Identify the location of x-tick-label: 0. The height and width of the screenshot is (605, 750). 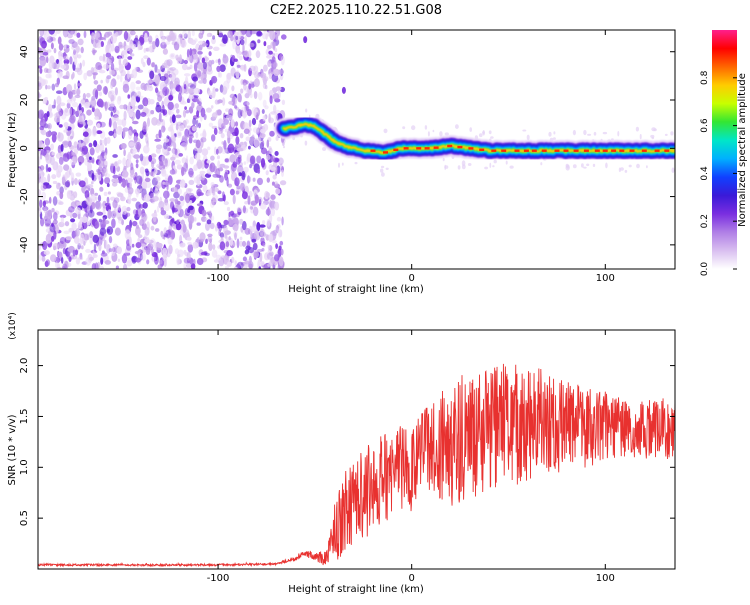
(411, 278).